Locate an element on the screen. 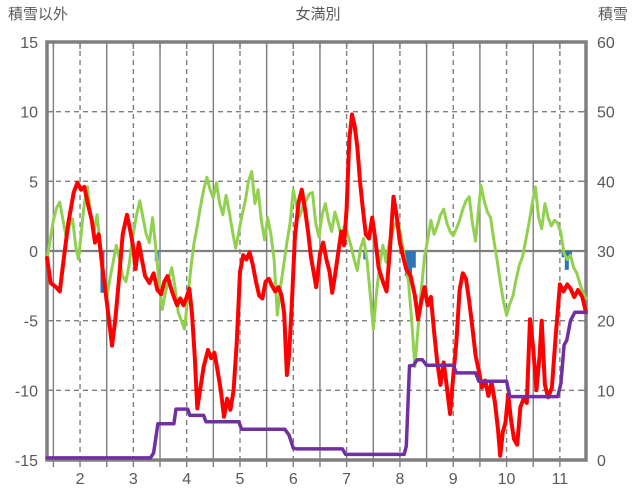 The image size is (636, 501). x-axis-tick-label: 7 is located at coordinates (346, 479).